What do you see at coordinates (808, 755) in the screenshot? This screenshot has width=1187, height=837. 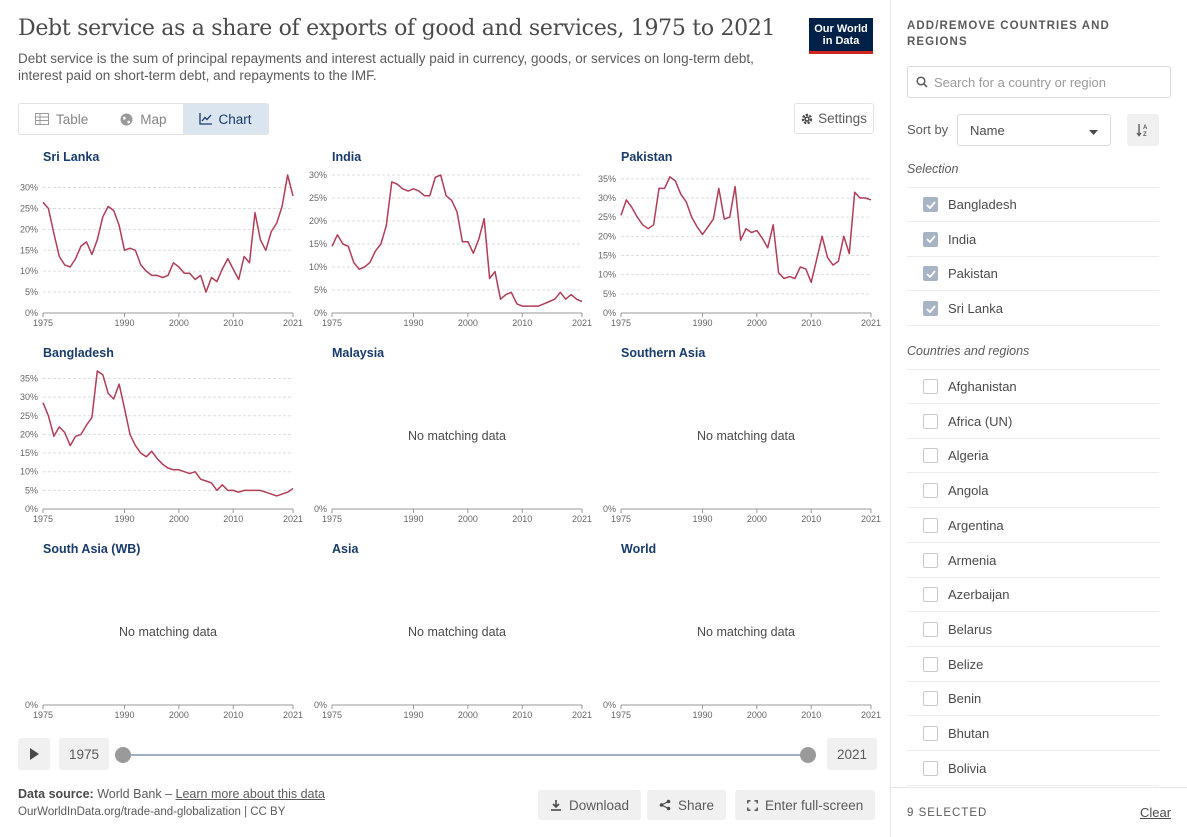 I see `timeline-end-handle` at bounding box center [808, 755].